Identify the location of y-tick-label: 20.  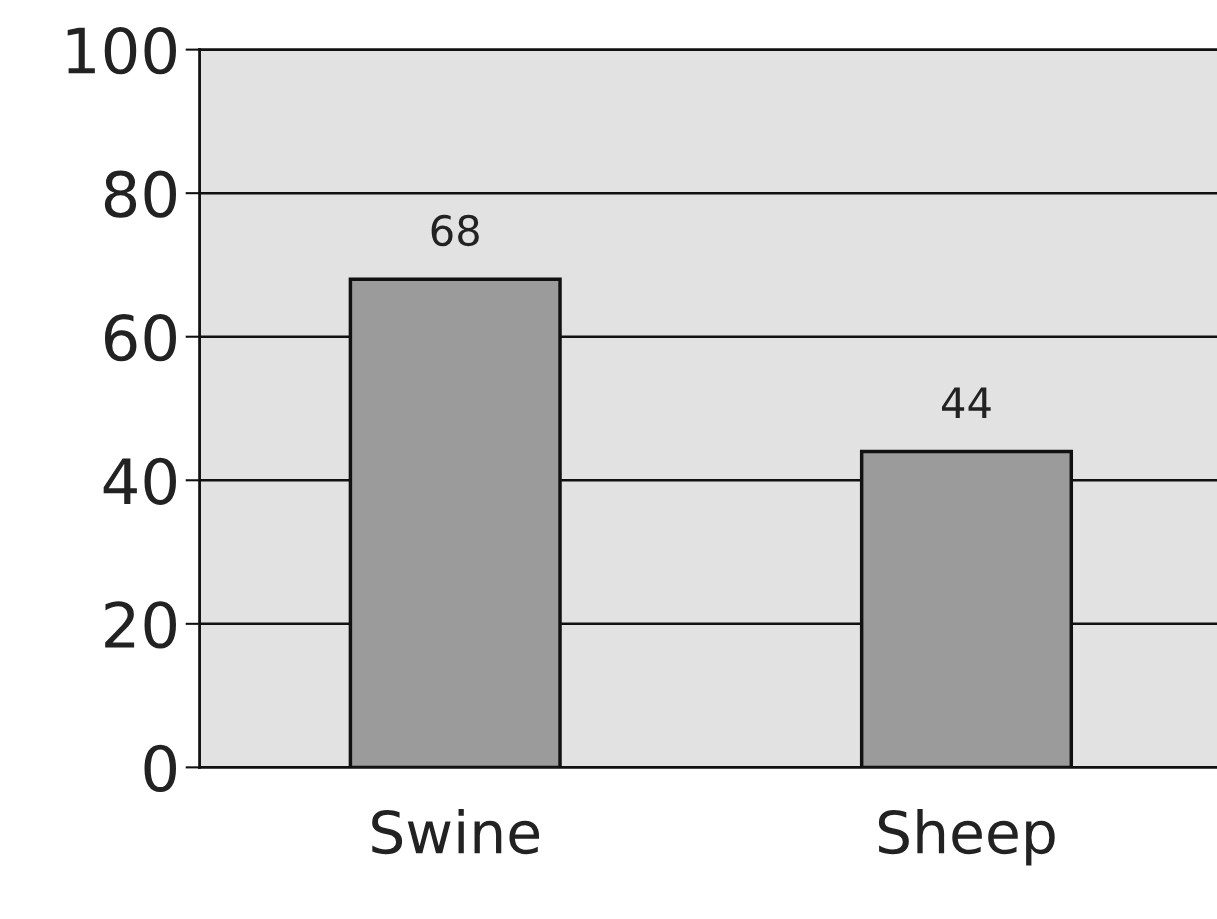
(140, 625).